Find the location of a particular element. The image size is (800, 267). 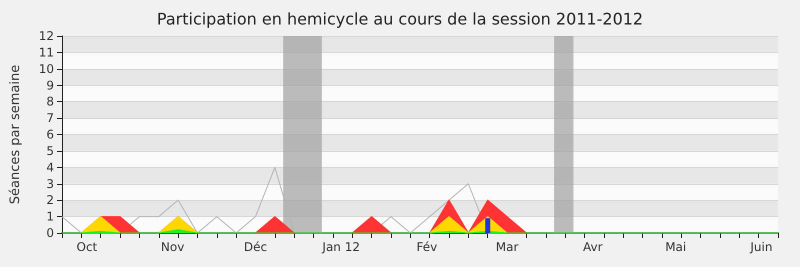

x-tick-label: Oct is located at coordinates (87, 247).